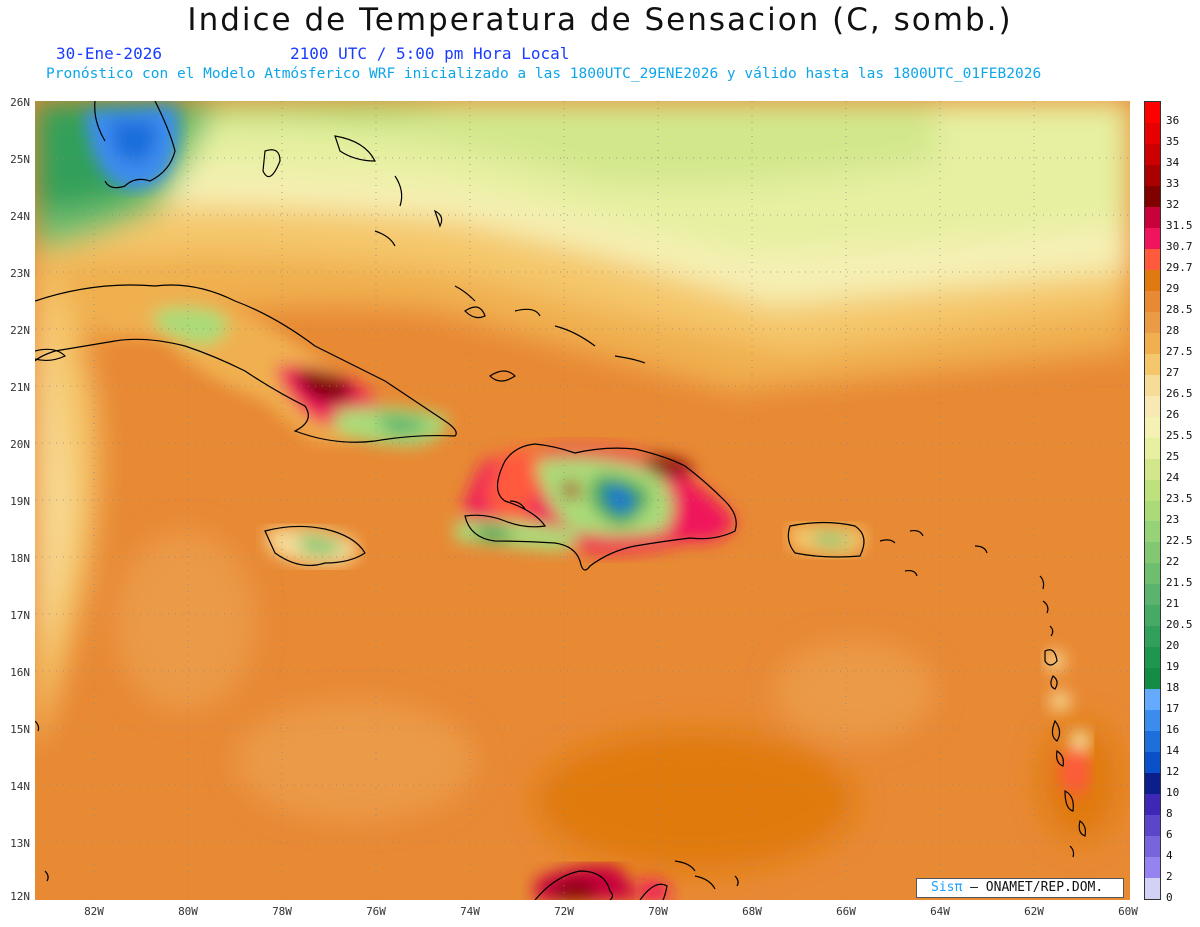  Describe the element at coordinates (1179, 540) in the screenshot. I see `legend-label: 22.5` at that location.